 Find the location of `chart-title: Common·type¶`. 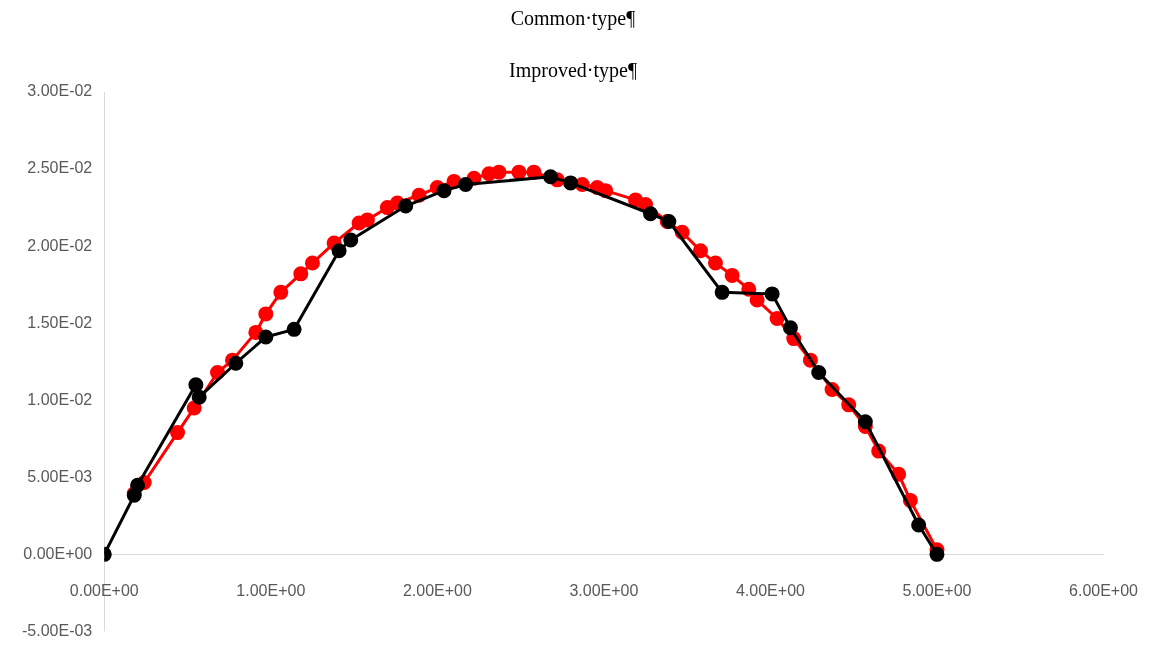

chart-title: Common·type¶ is located at coordinates (573, 19).